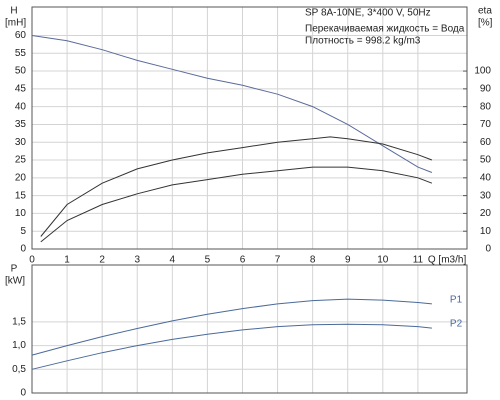  I want to click on x-tick-label: 7, so click(278, 260).